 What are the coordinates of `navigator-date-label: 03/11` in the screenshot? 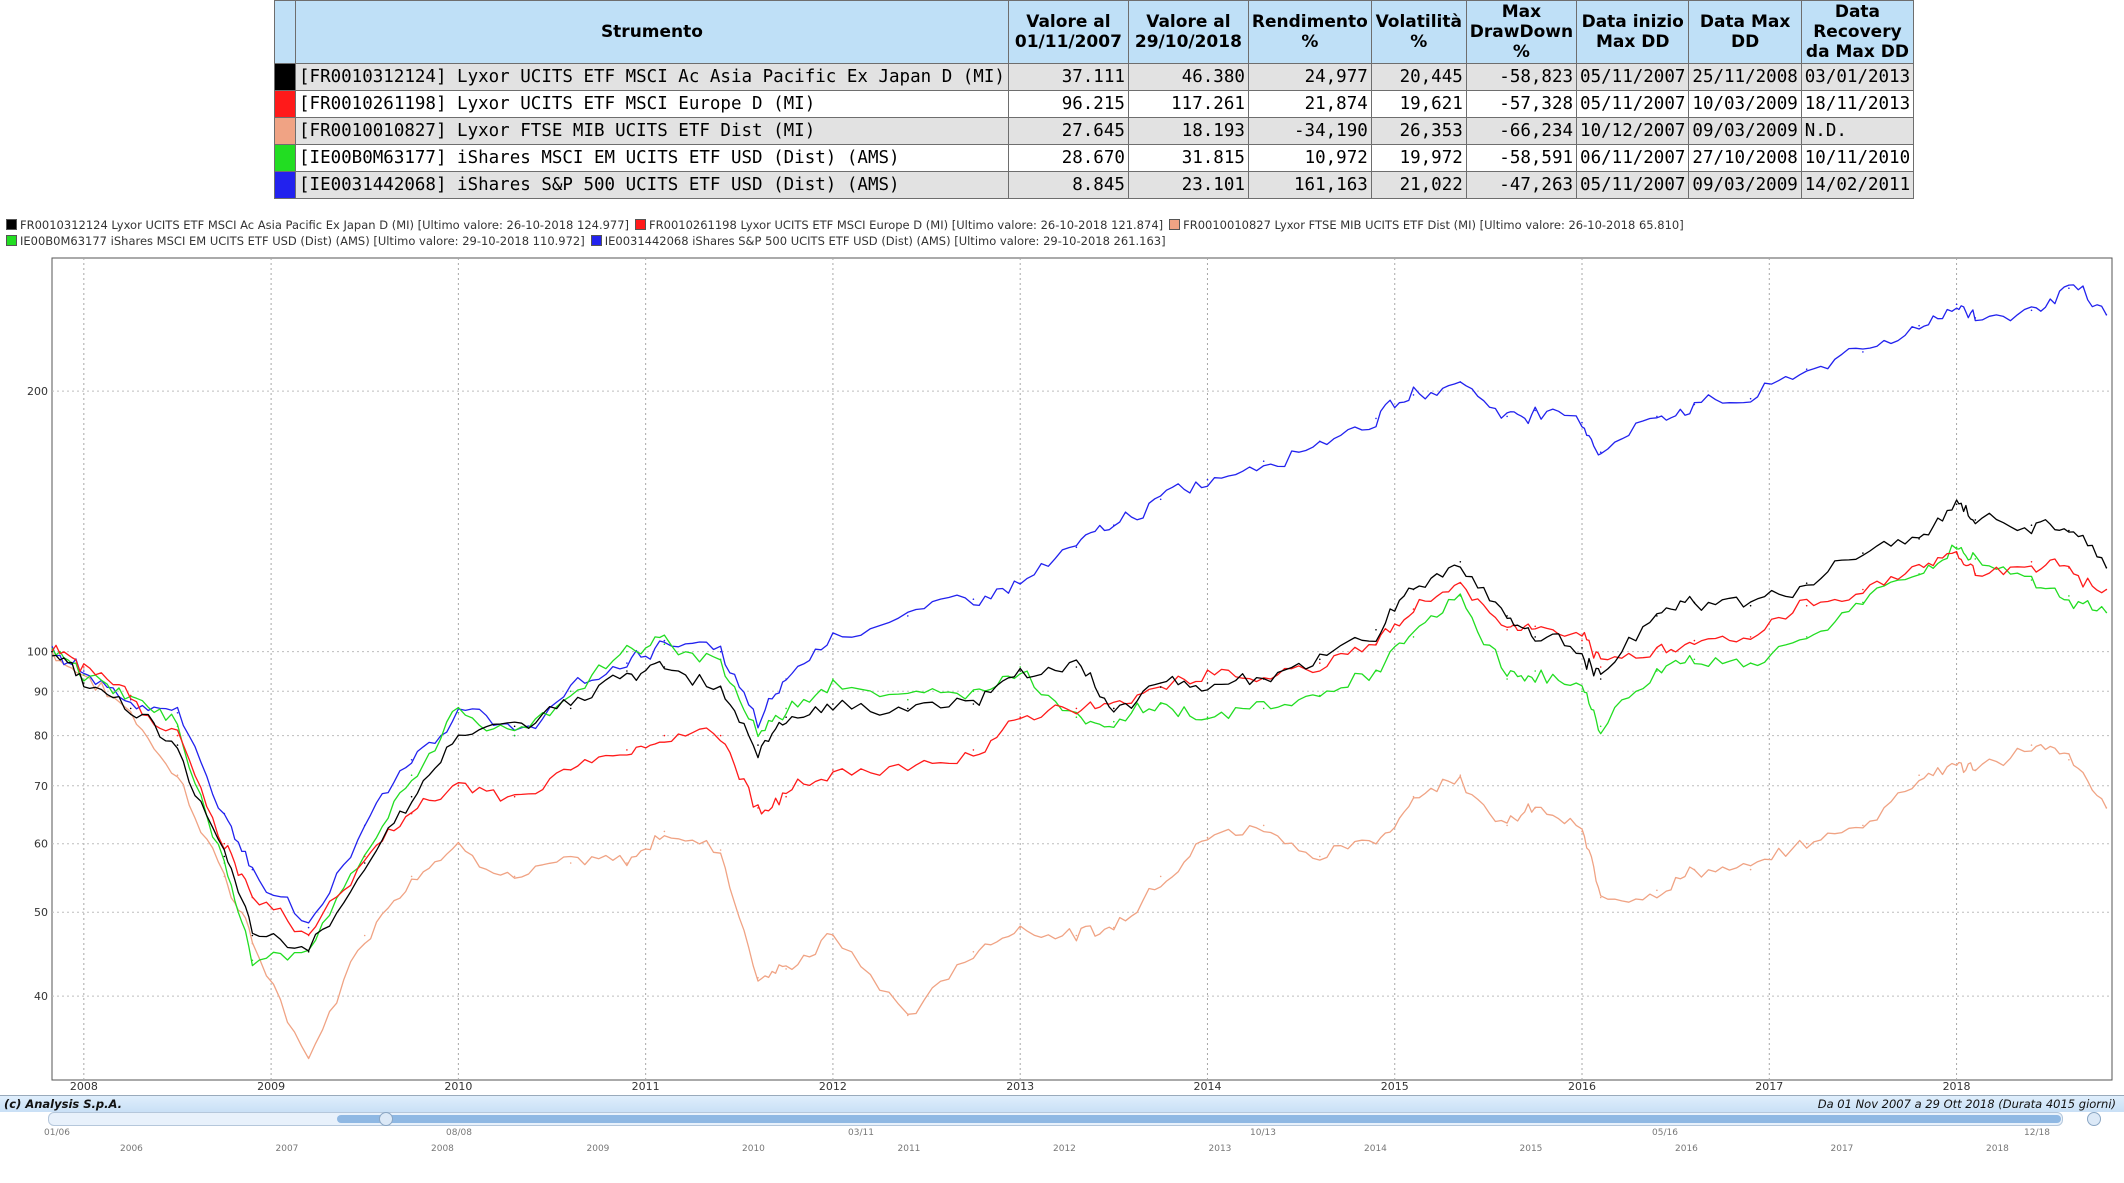 It's located at (861, 1133).